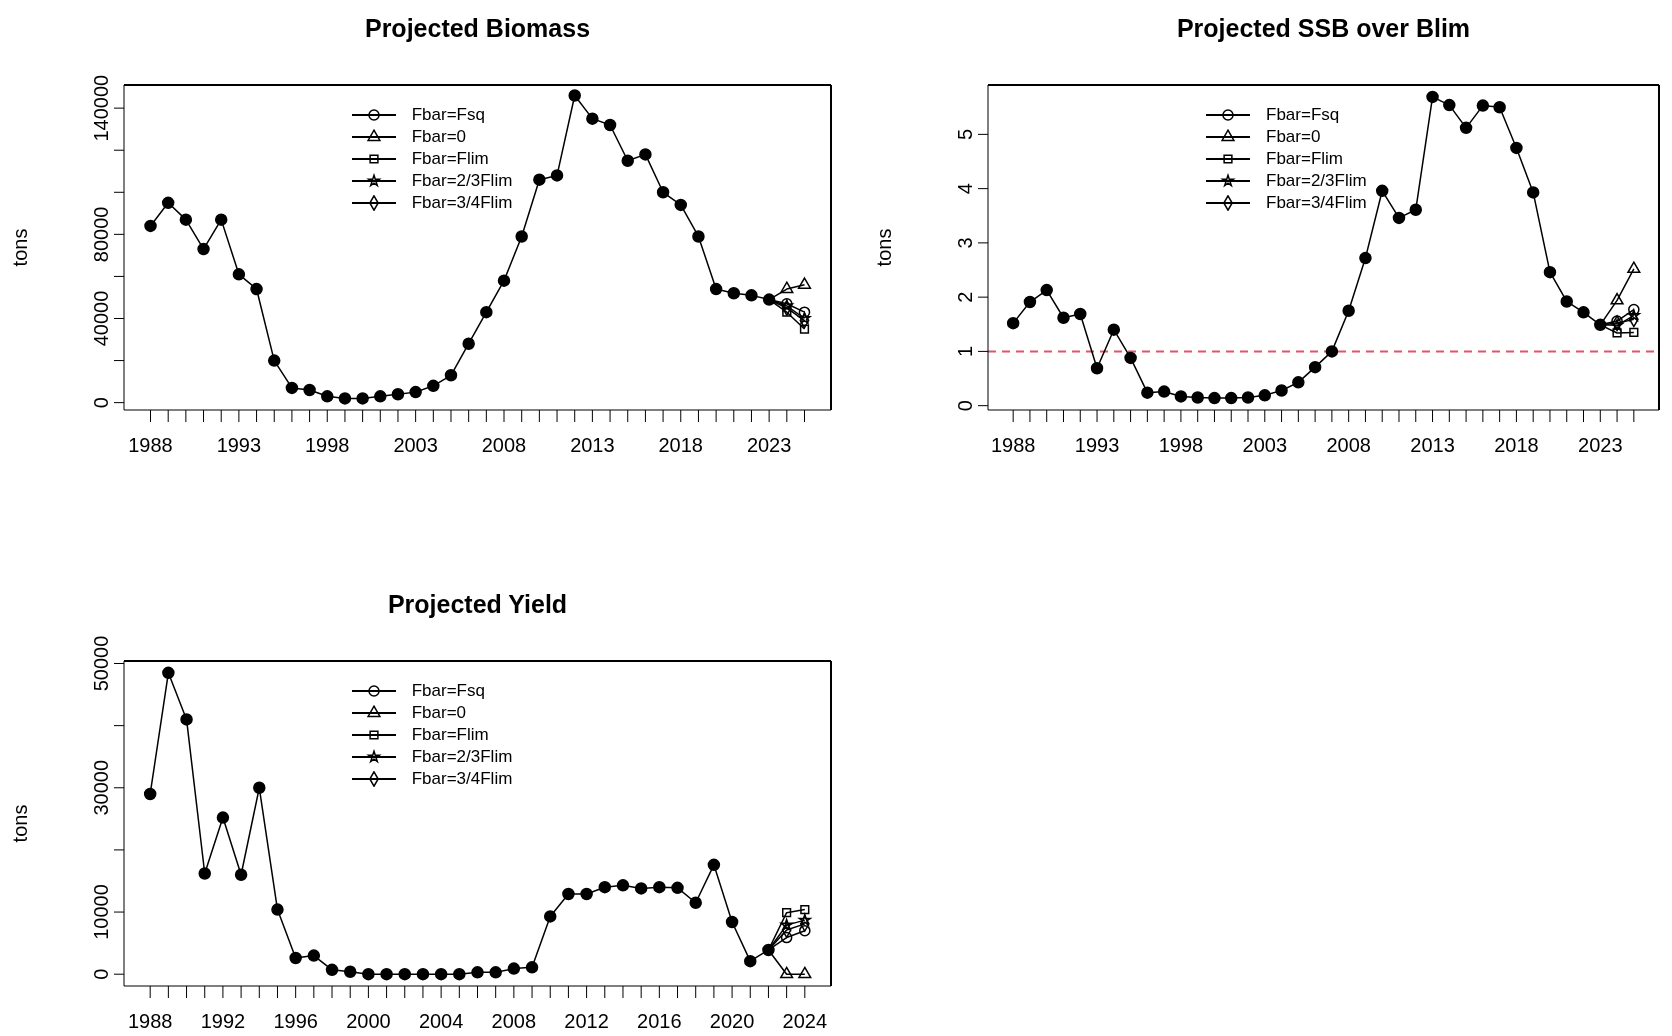  I want to click on x-tick-label: 2000, so click(368, 1021).